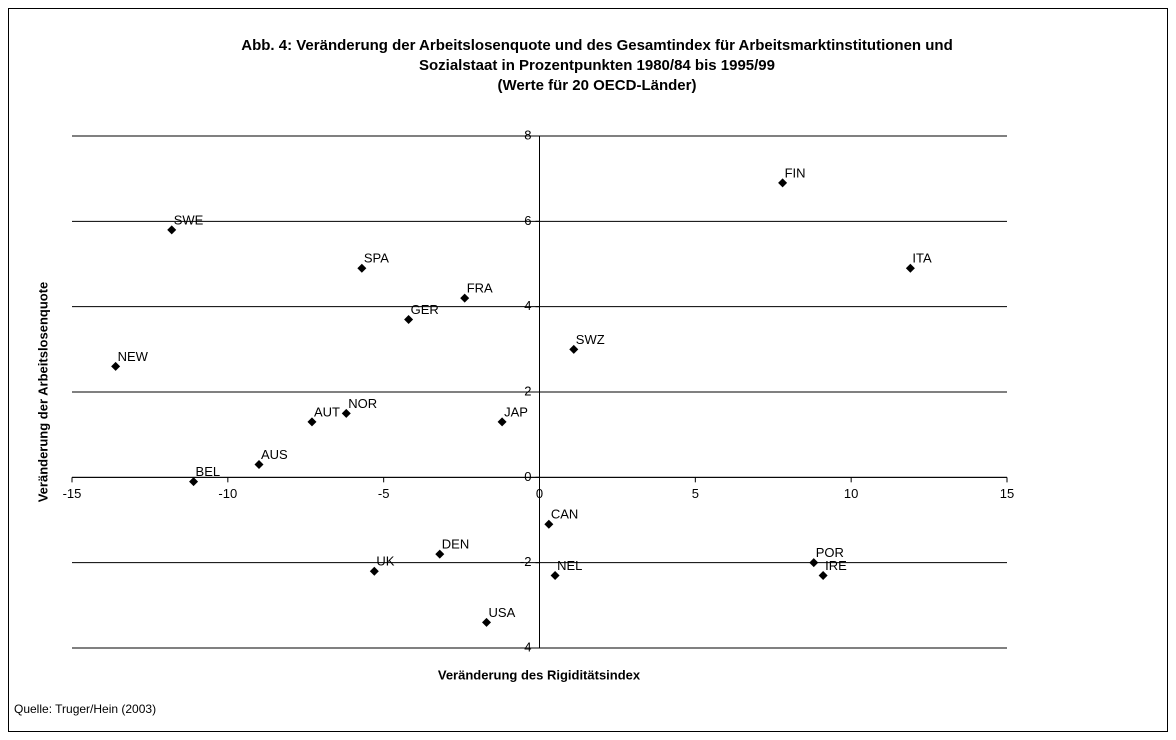 The image size is (1176, 740). Describe the element at coordinates (502, 612) in the screenshot. I see `point-label: USA` at that location.